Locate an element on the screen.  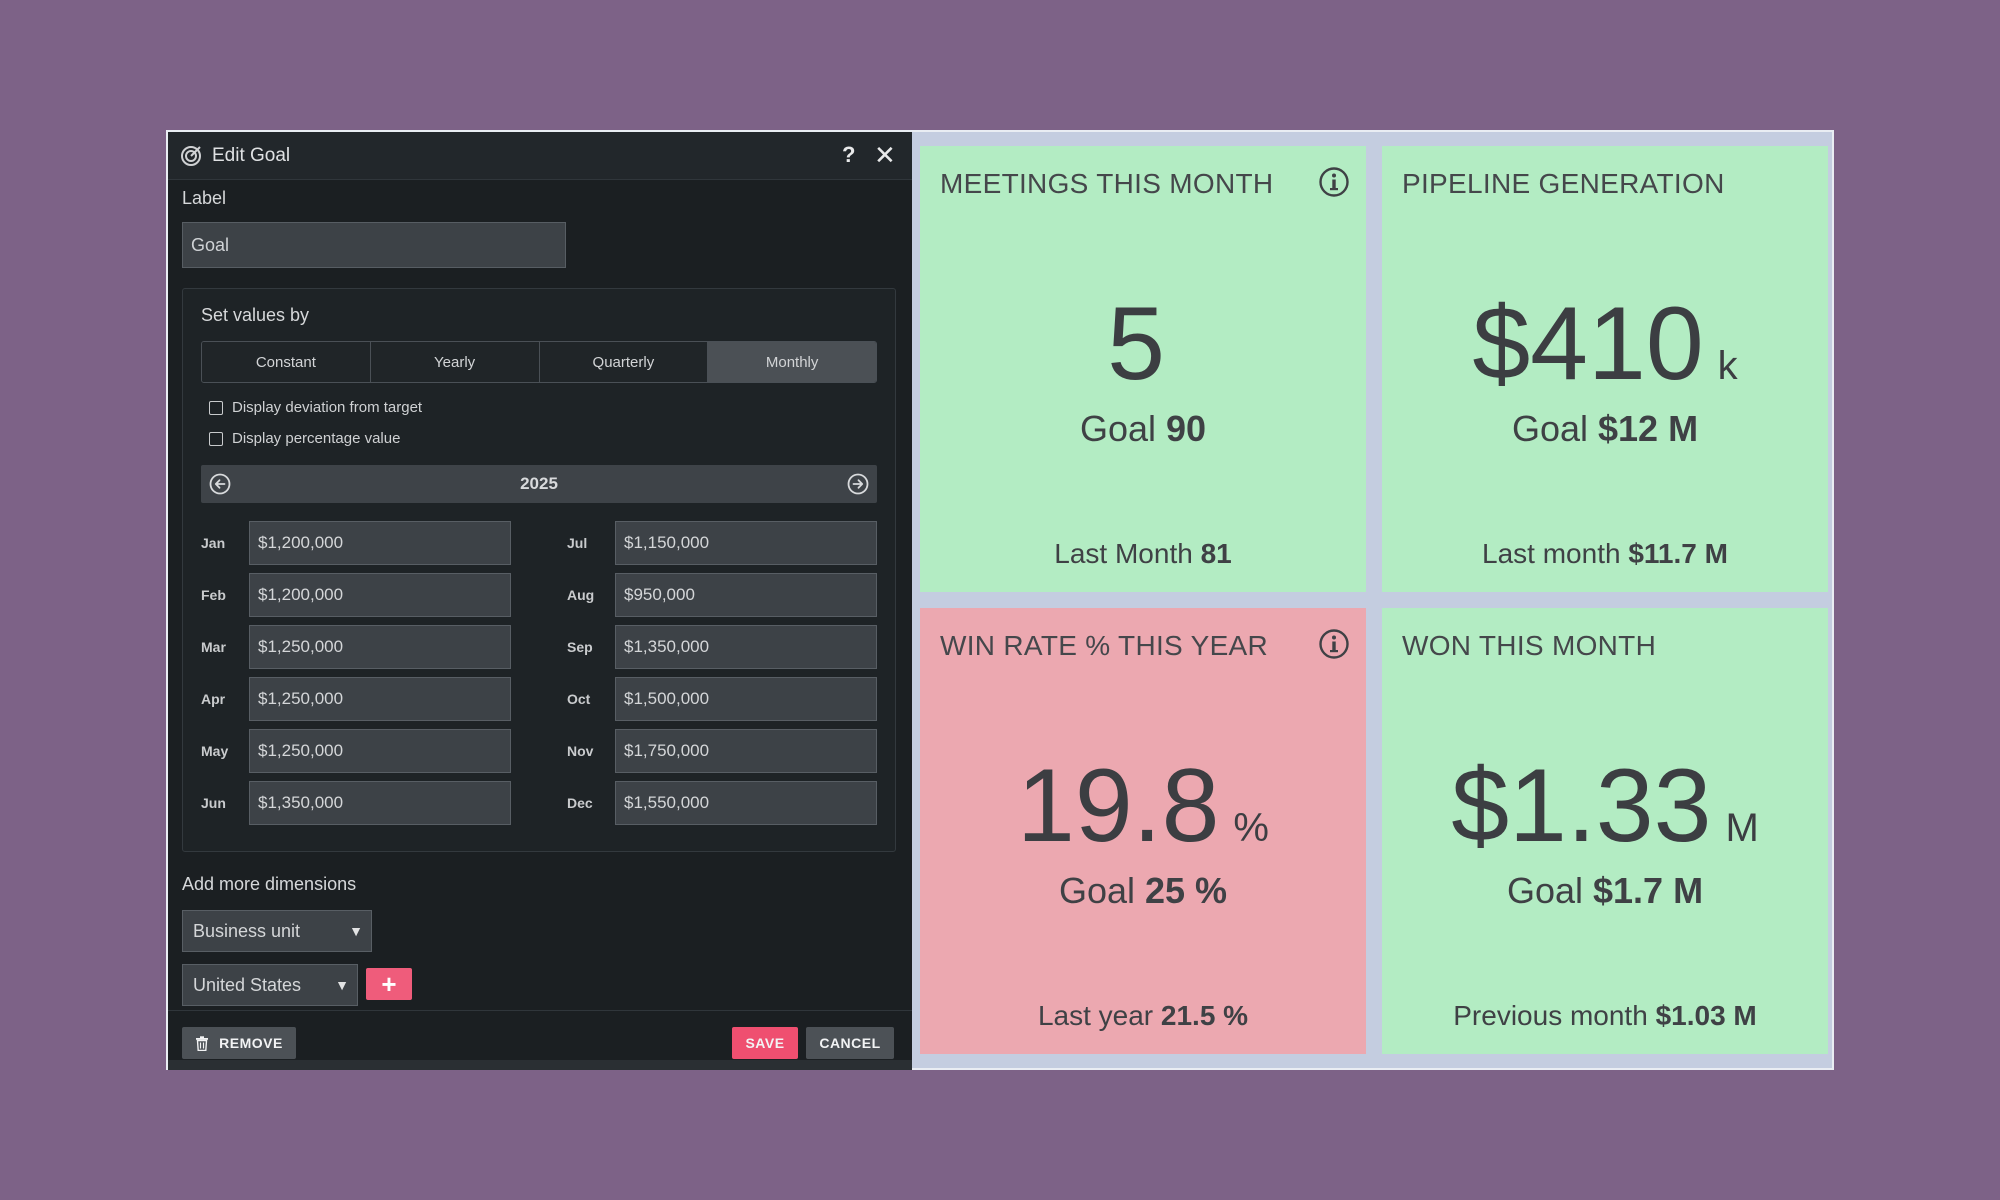
month-label: Apr is located at coordinates (213, 699).